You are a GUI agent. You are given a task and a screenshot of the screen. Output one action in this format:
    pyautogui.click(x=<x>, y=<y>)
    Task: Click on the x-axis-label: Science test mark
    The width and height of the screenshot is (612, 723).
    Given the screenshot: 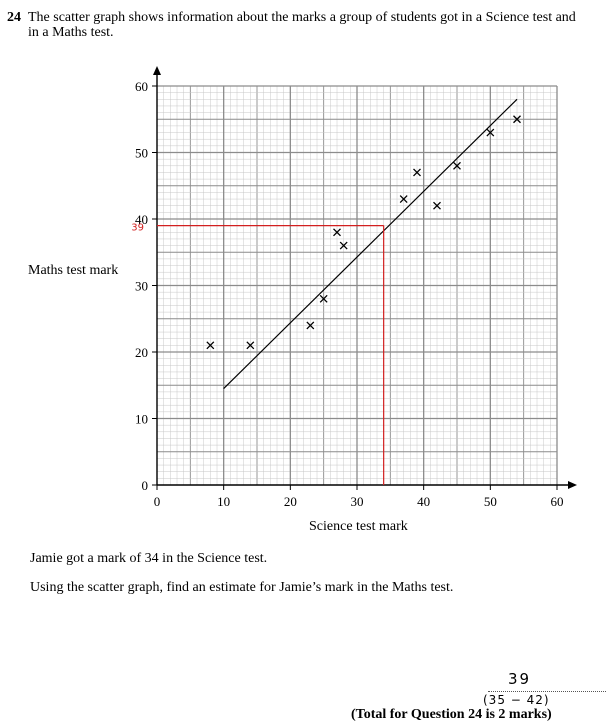 What is the action you would take?
    pyautogui.click(x=358, y=526)
    